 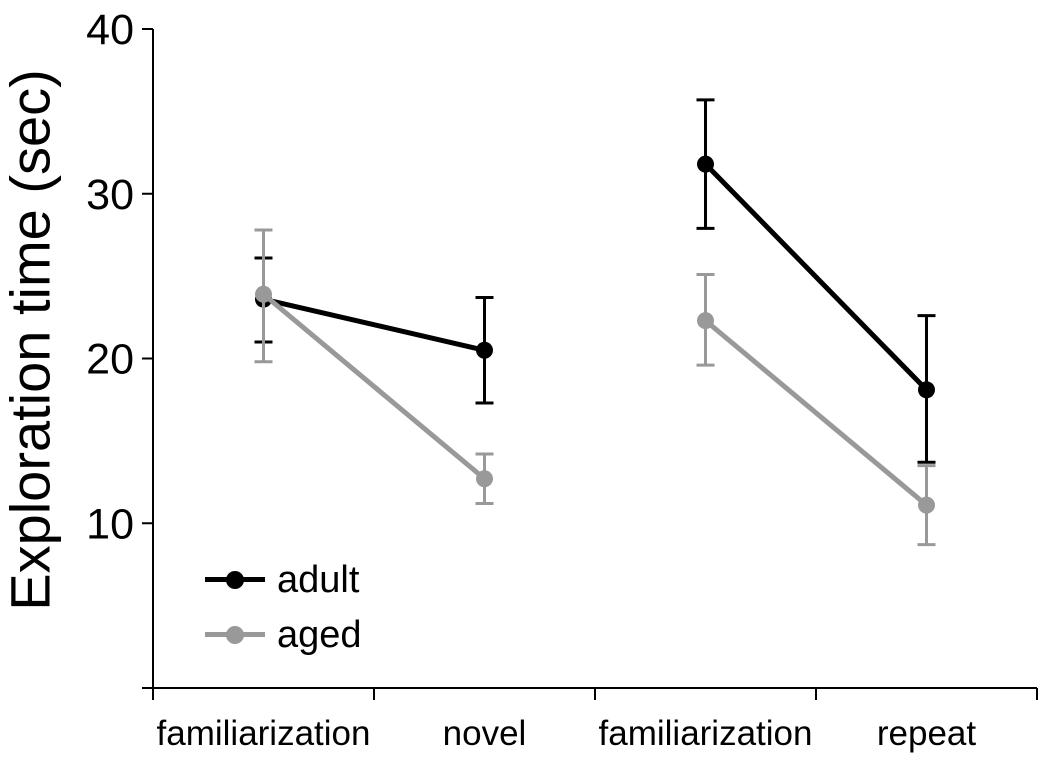 I want to click on adult-data-point-novel, so click(x=484, y=350).